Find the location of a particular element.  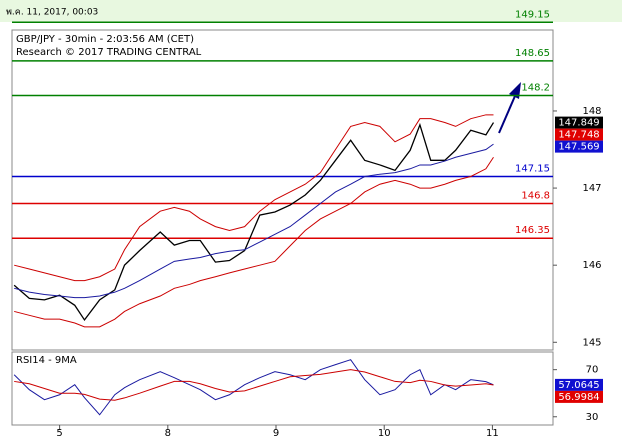

price-tag-label: 147.849 is located at coordinates (578, 123).